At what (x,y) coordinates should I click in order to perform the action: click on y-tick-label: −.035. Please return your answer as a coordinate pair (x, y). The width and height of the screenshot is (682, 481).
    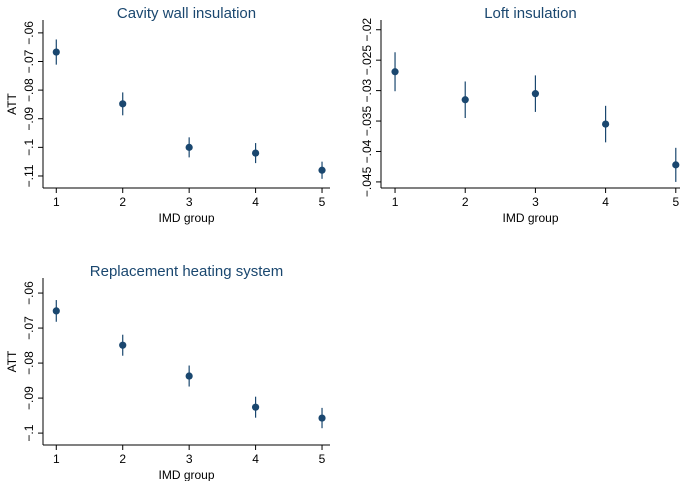
    Looking at the image, I should click on (367, 121).